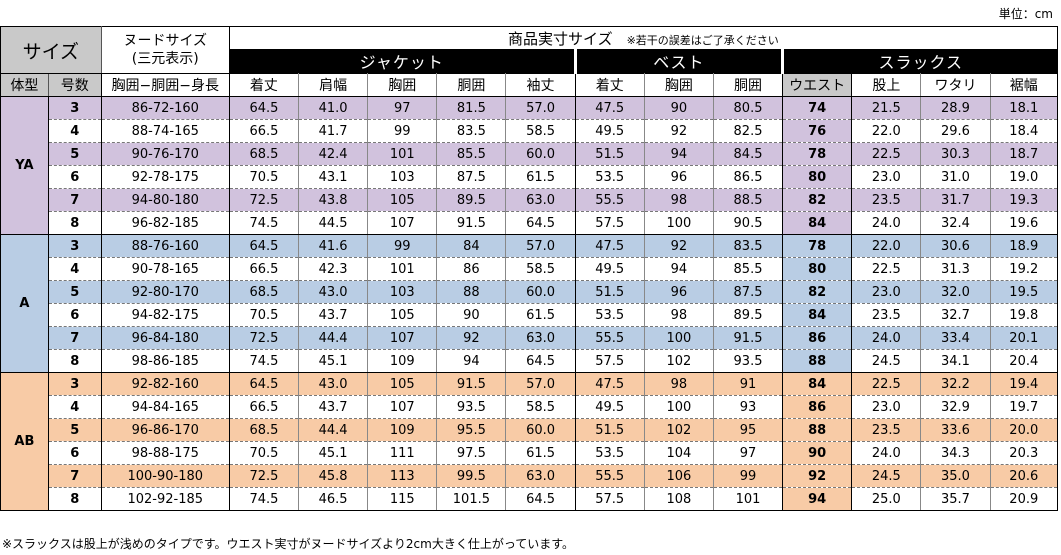 The width and height of the screenshot is (1061, 555). What do you see at coordinates (955, 177) in the screenshot?
I see `slacks-thigh-cell: 31.0` at bounding box center [955, 177].